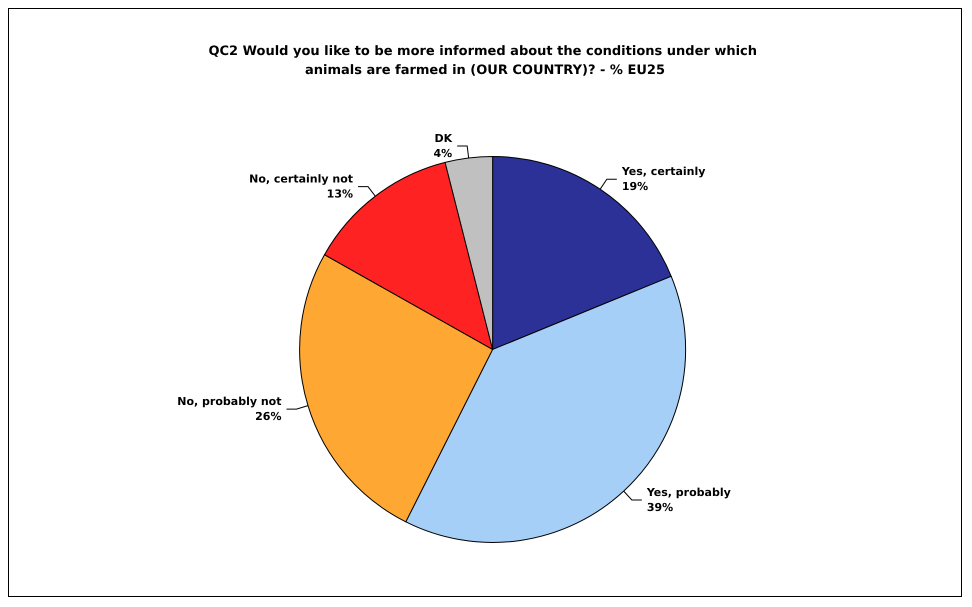  What do you see at coordinates (268, 417) in the screenshot?
I see `data-label: 26%` at bounding box center [268, 417].